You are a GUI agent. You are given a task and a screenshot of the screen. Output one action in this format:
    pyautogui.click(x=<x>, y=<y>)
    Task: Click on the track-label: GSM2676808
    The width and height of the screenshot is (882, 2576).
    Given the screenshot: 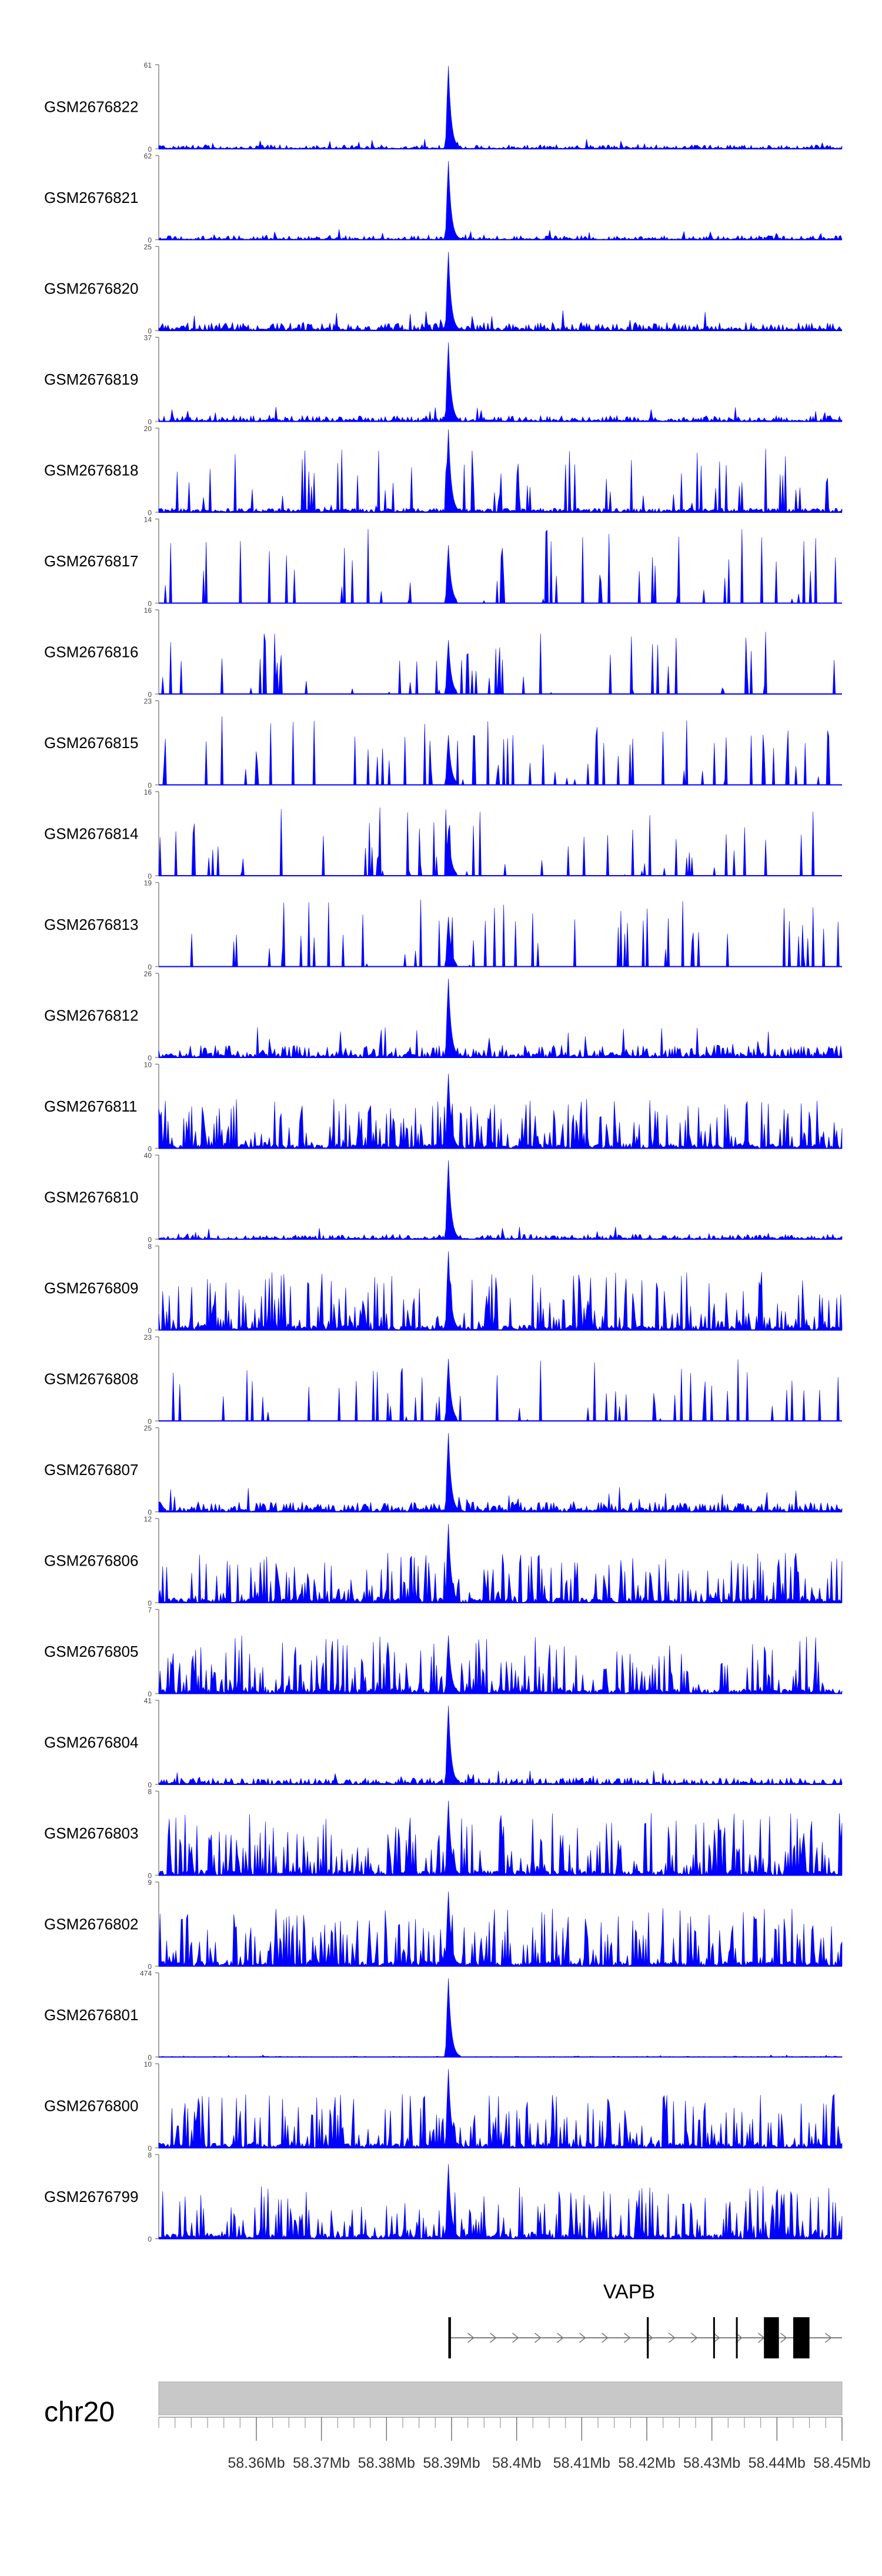 What is the action you would take?
    pyautogui.click(x=91, y=1379)
    